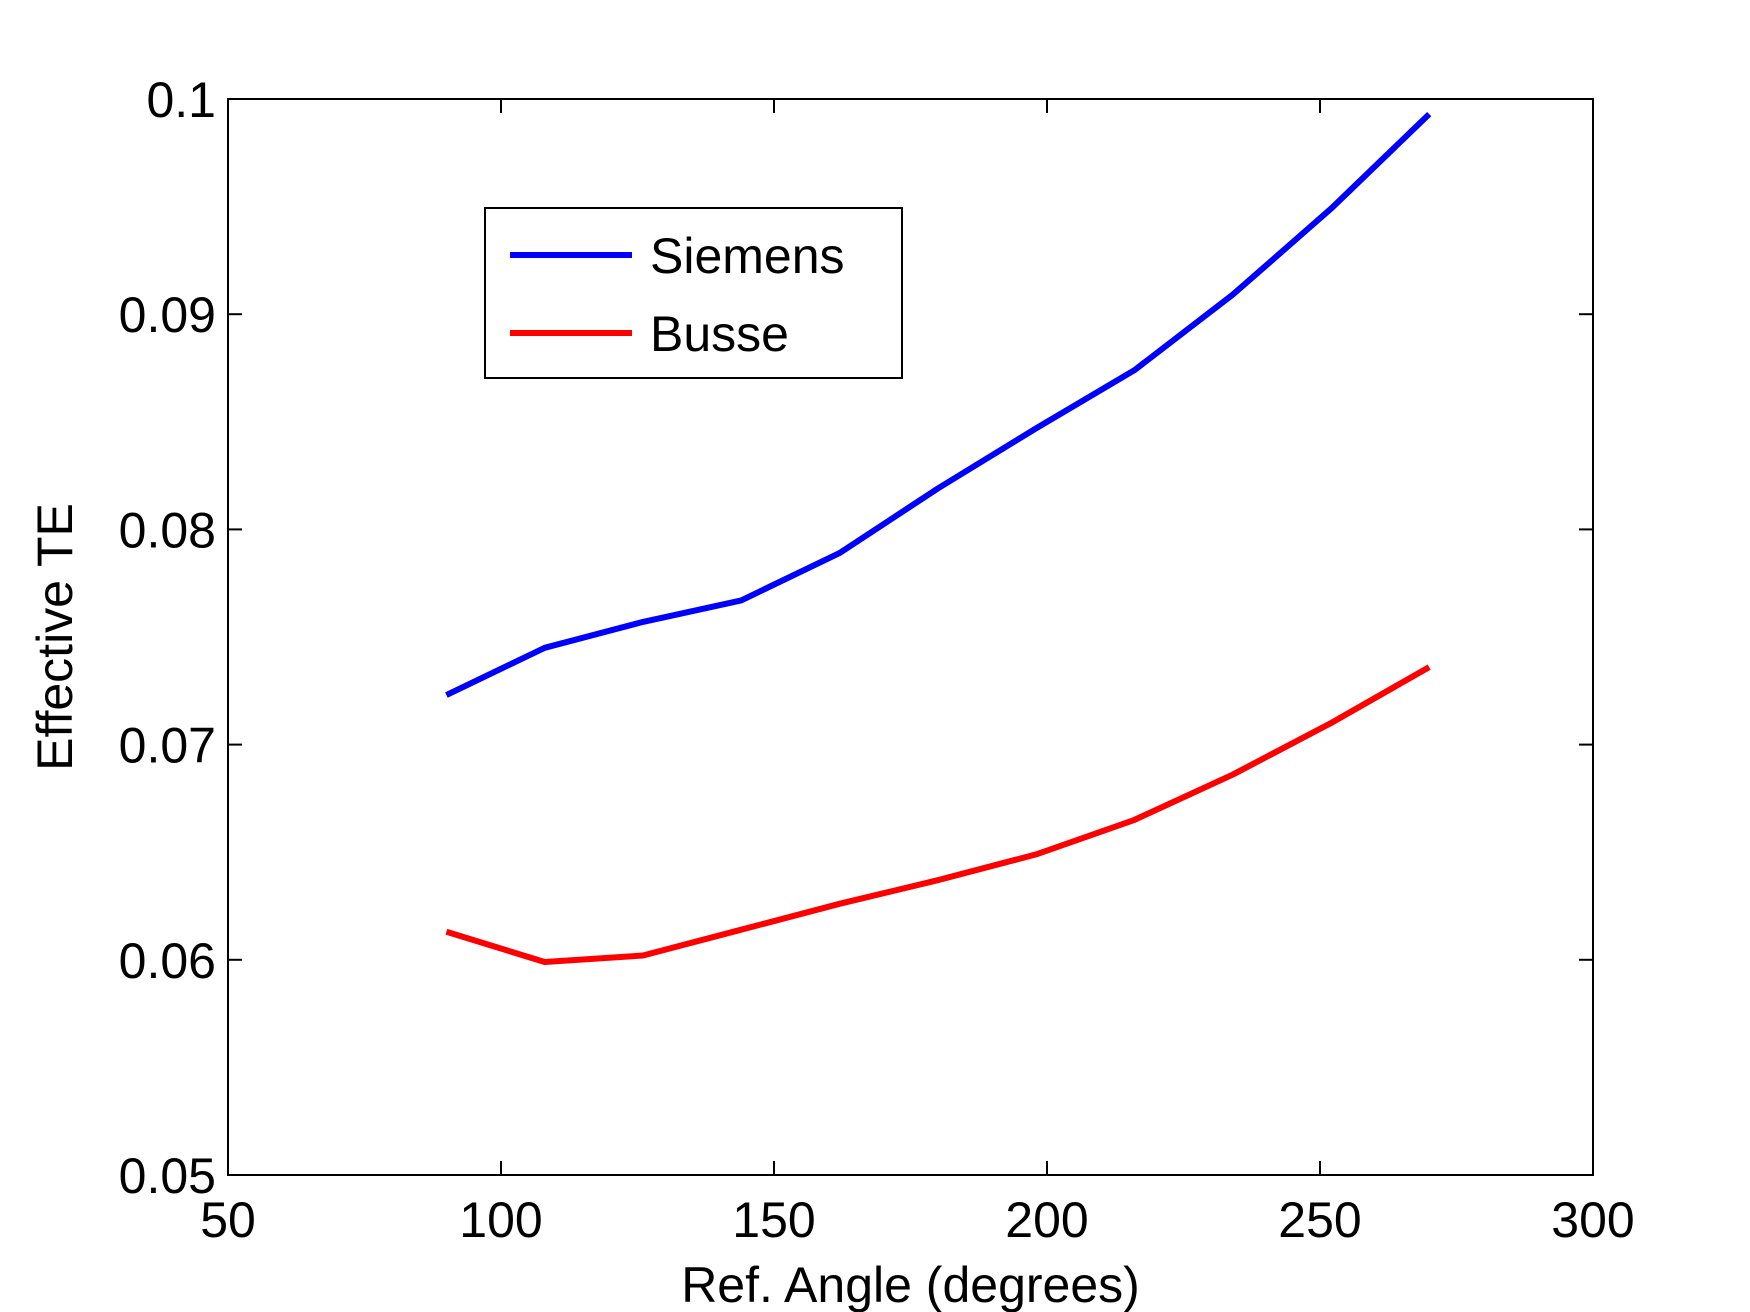 The width and height of the screenshot is (1750, 1312). Describe the element at coordinates (500, 1220) in the screenshot. I see `x-tick-label: 100` at that location.